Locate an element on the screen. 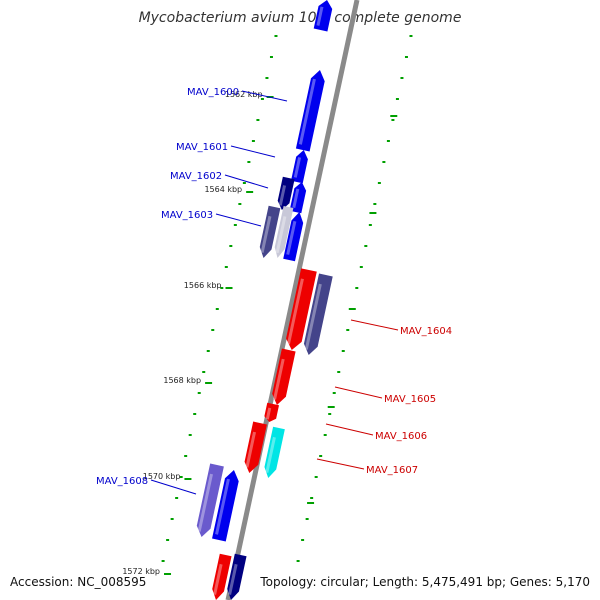 Image resolution: width=600 pixels, height=600 pixels. gene-label-mav-1606: MAV_1606 is located at coordinates (401, 436).